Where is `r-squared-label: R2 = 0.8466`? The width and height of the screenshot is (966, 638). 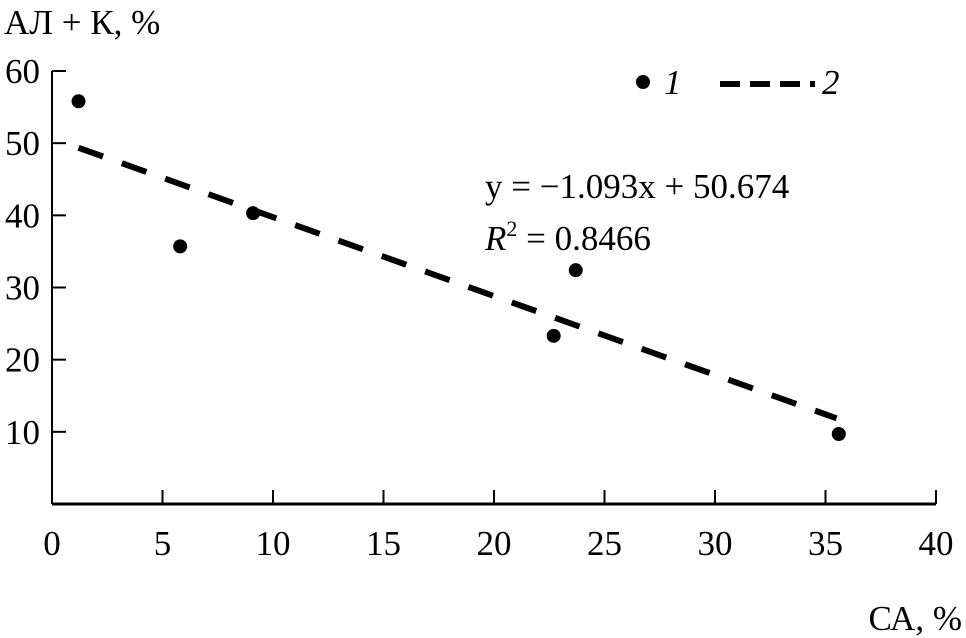 r-squared-label: R2 = 0.8466 is located at coordinates (567, 237).